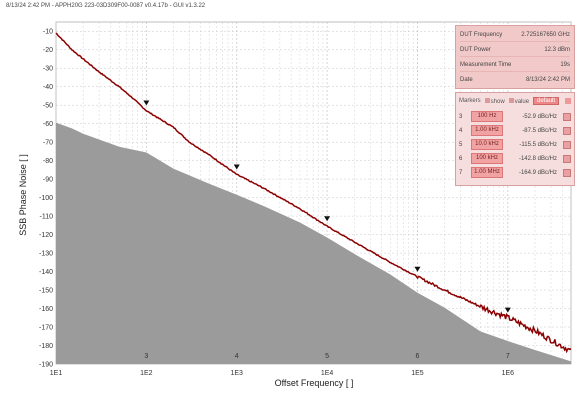 This screenshot has height=402, width=587. I want to click on info-row-date: Date 8/13/24 2:42 PM, so click(515, 79).